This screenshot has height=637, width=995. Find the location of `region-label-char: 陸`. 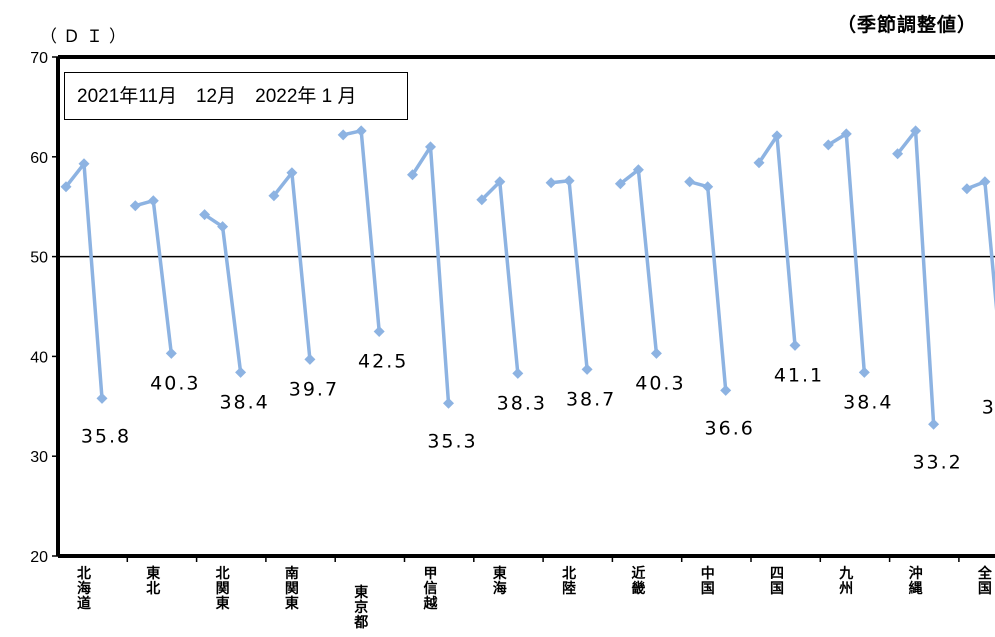

region-label-char: 陸 is located at coordinates (569, 588).